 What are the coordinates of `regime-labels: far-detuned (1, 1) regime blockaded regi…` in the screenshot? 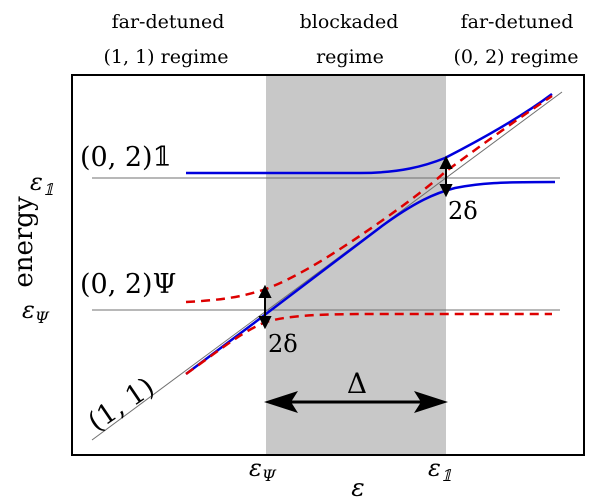 It's located at (341, 39).